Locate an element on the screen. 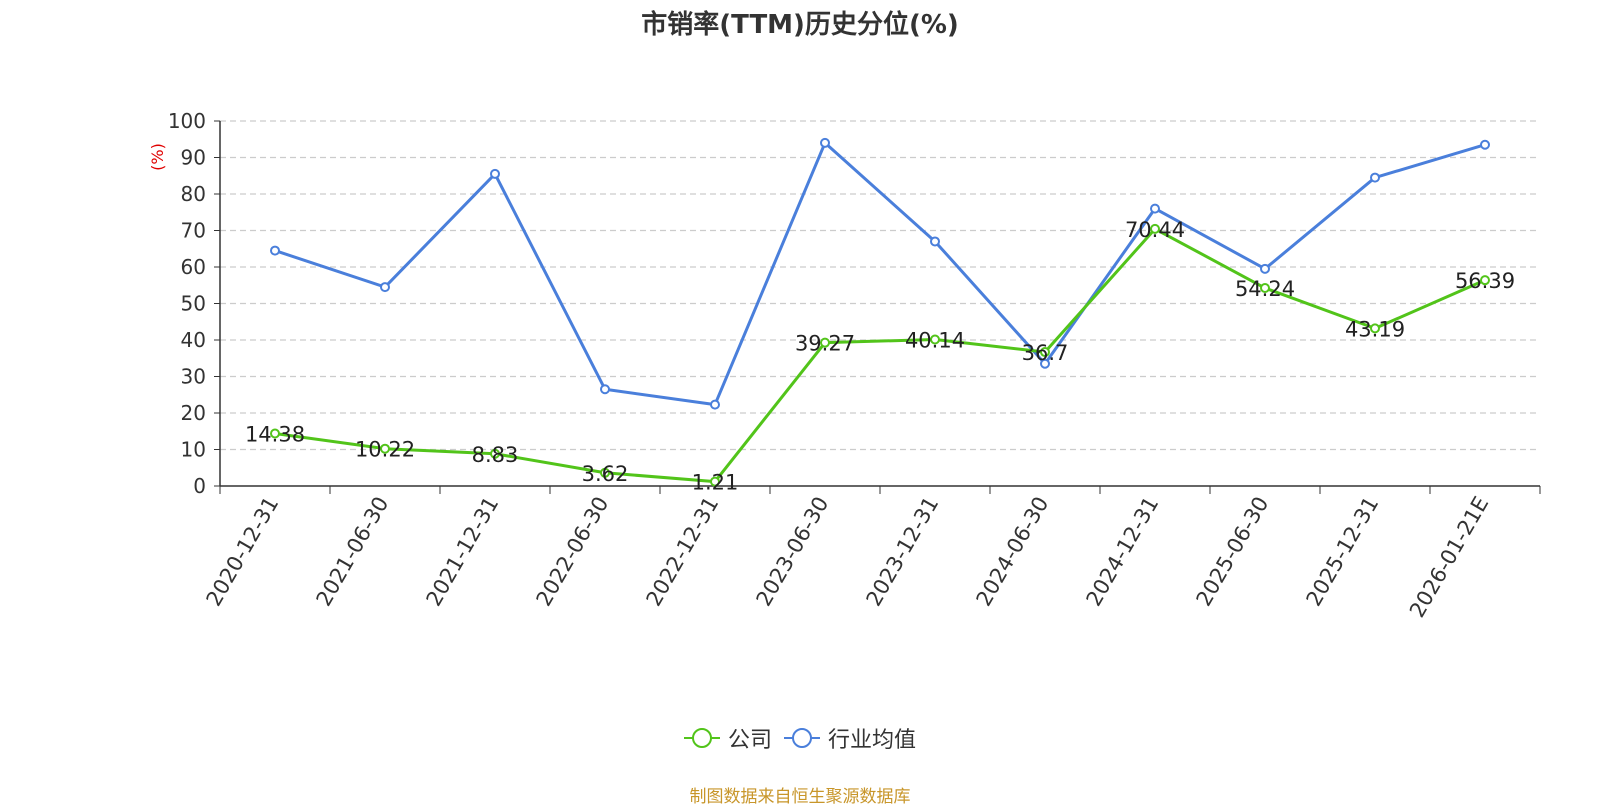 This screenshot has height=807, width=1600. x-tick-label: 2026-01-21E is located at coordinates (1449, 557).